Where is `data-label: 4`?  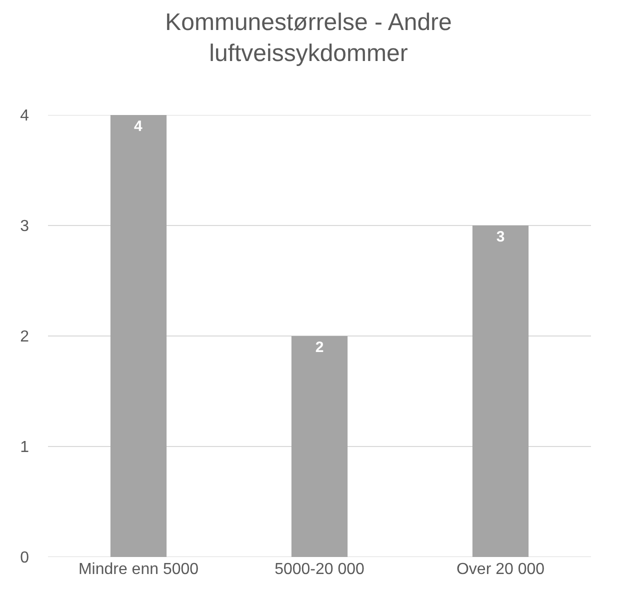 data-label: 4 is located at coordinates (139, 126).